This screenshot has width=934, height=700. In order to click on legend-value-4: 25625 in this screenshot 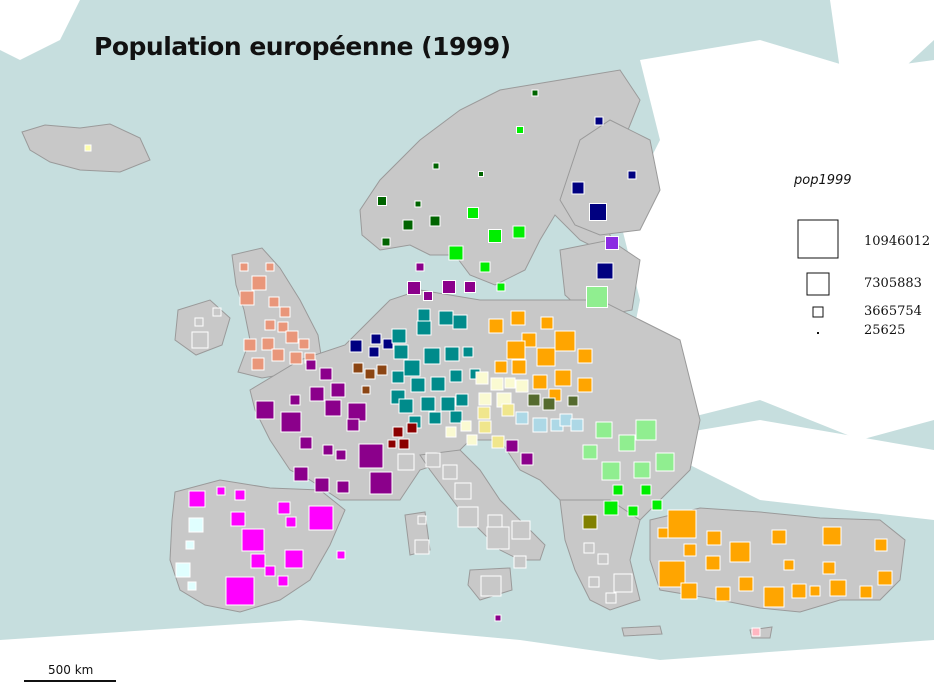, I will do `click(885, 330)`.